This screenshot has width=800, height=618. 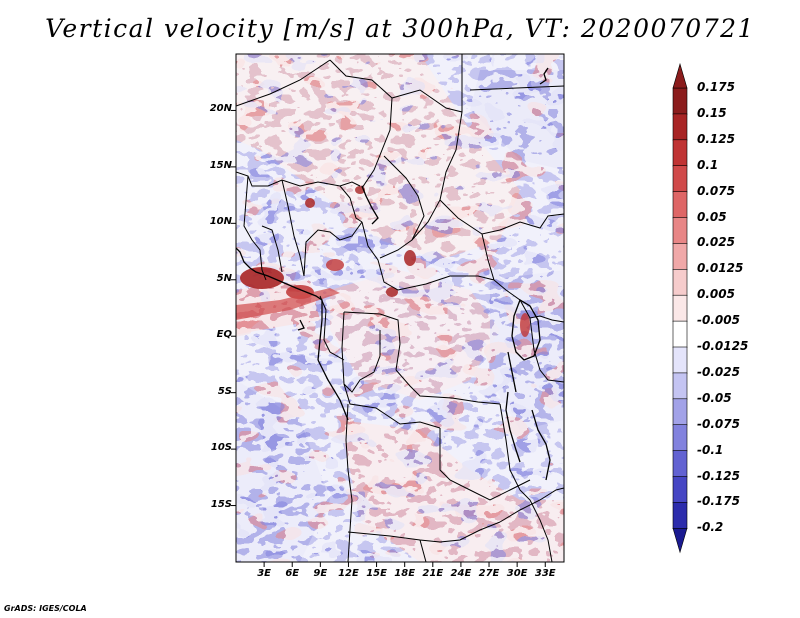 What do you see at coordinates (545, 573) in the screenshot?
I see `lon-tick-label: 33E` at bounding box center [545, 573].